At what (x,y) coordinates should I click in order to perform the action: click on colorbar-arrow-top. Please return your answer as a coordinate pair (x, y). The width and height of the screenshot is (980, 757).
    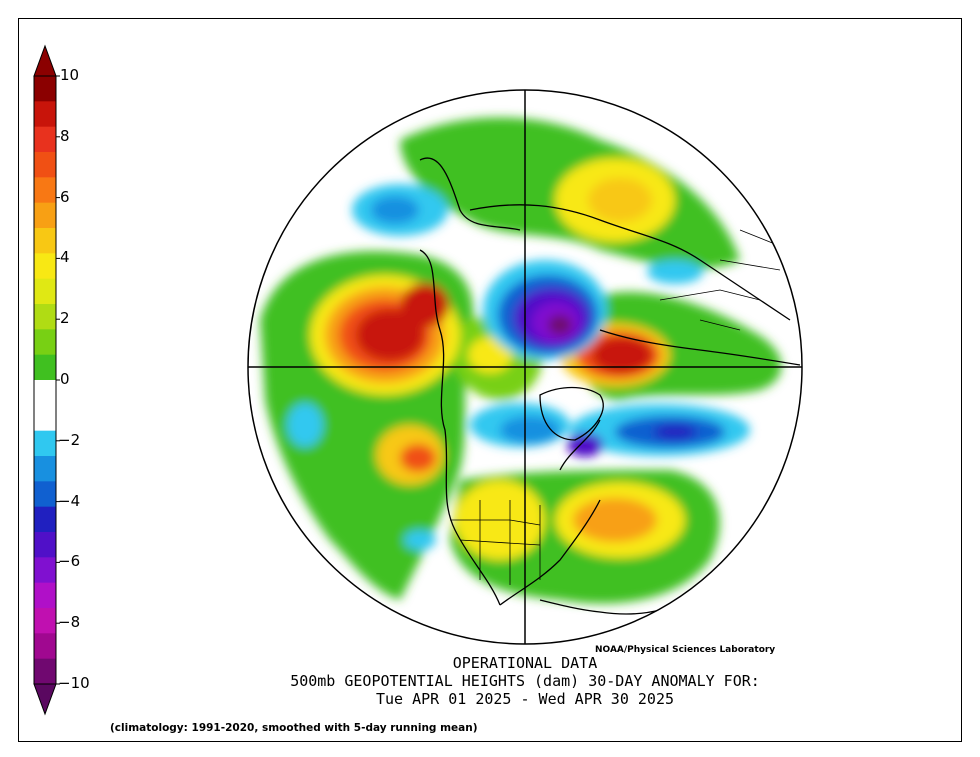
    Looking at the image, I should click on (45, 60).